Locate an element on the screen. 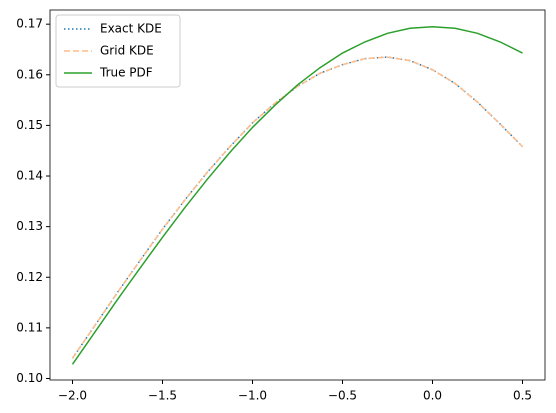 The width and height of the screenshot is (556, 413). y-tick-label: 0.15 is located at coordinates (29, 125).